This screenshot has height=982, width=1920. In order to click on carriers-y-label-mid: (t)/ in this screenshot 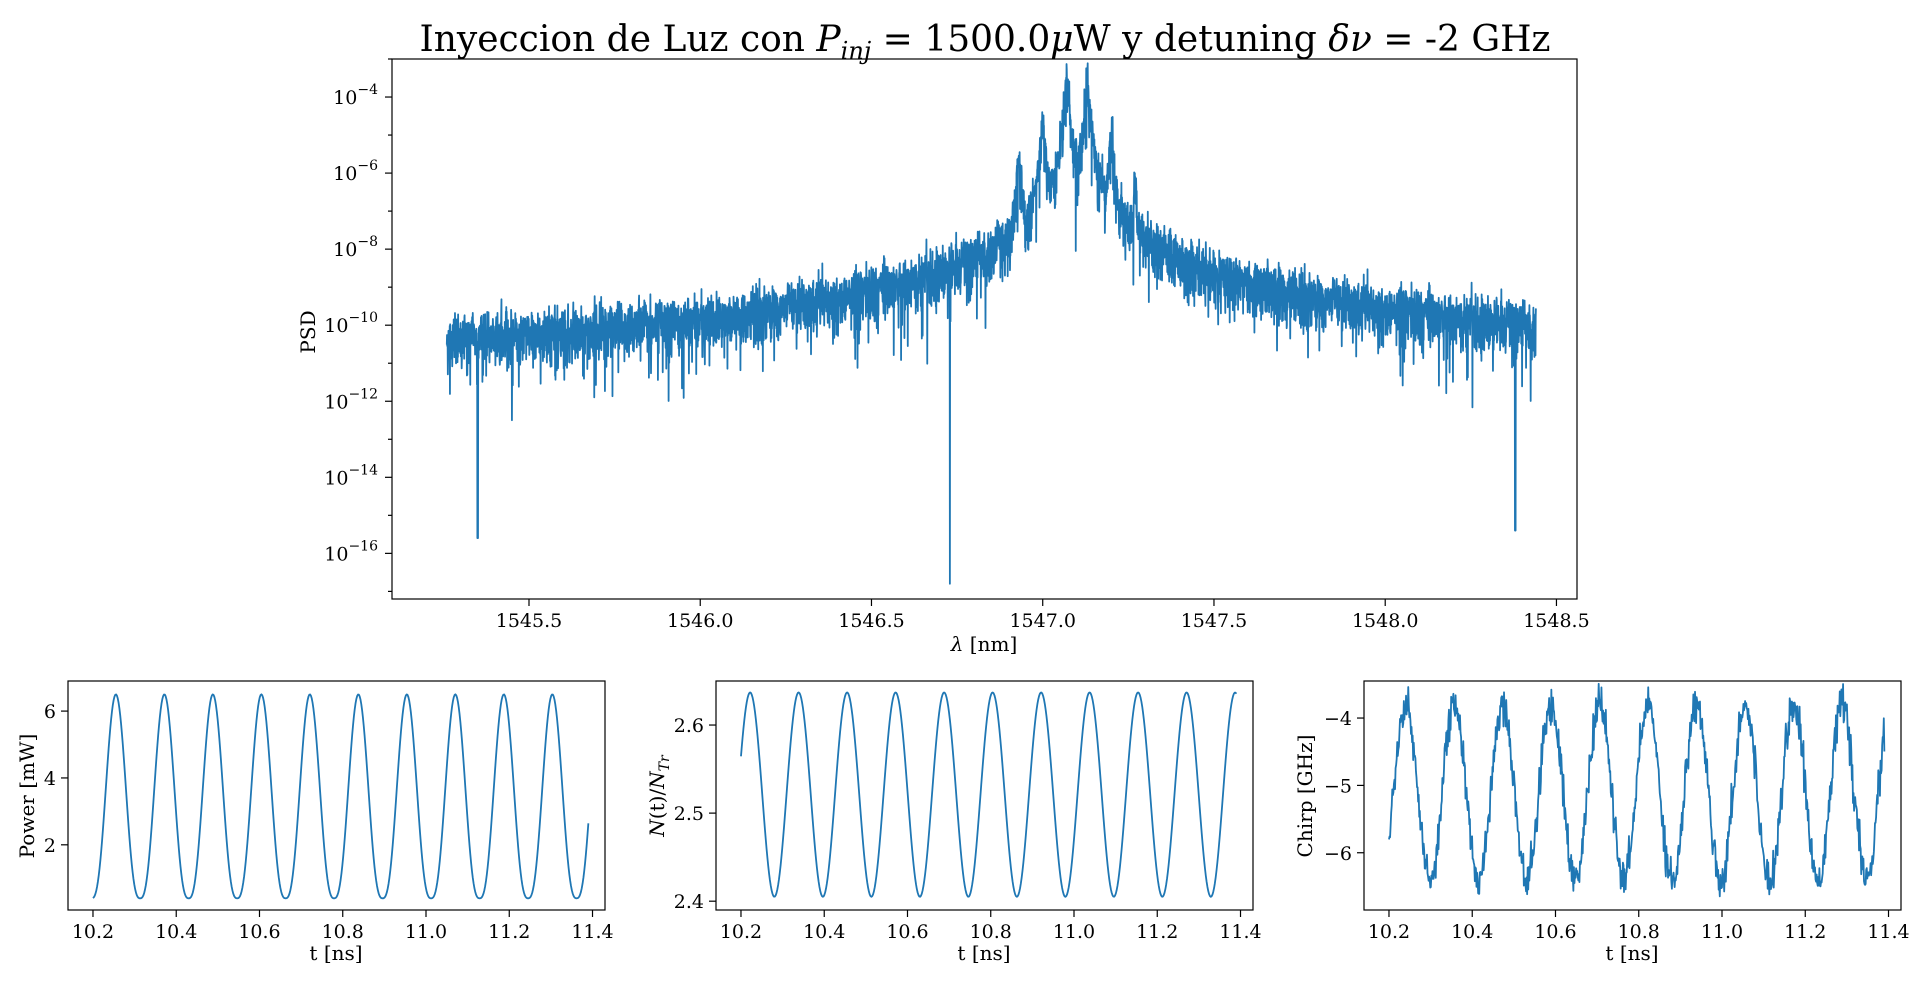, I will do `click(657, 804)`.